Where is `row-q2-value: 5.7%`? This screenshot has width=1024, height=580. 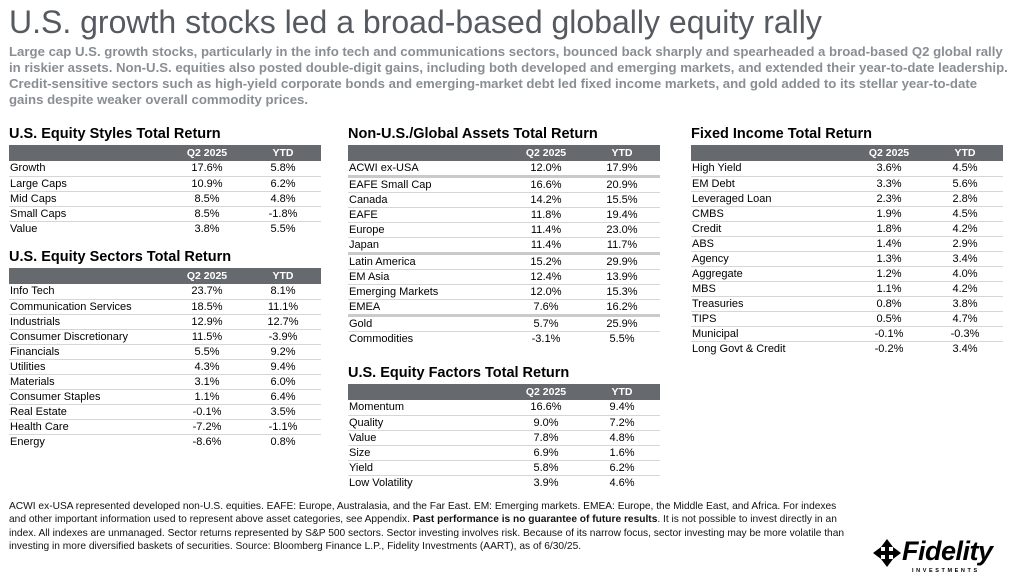 row-q2-value: 5.7% is located at coordinates (546, 323).